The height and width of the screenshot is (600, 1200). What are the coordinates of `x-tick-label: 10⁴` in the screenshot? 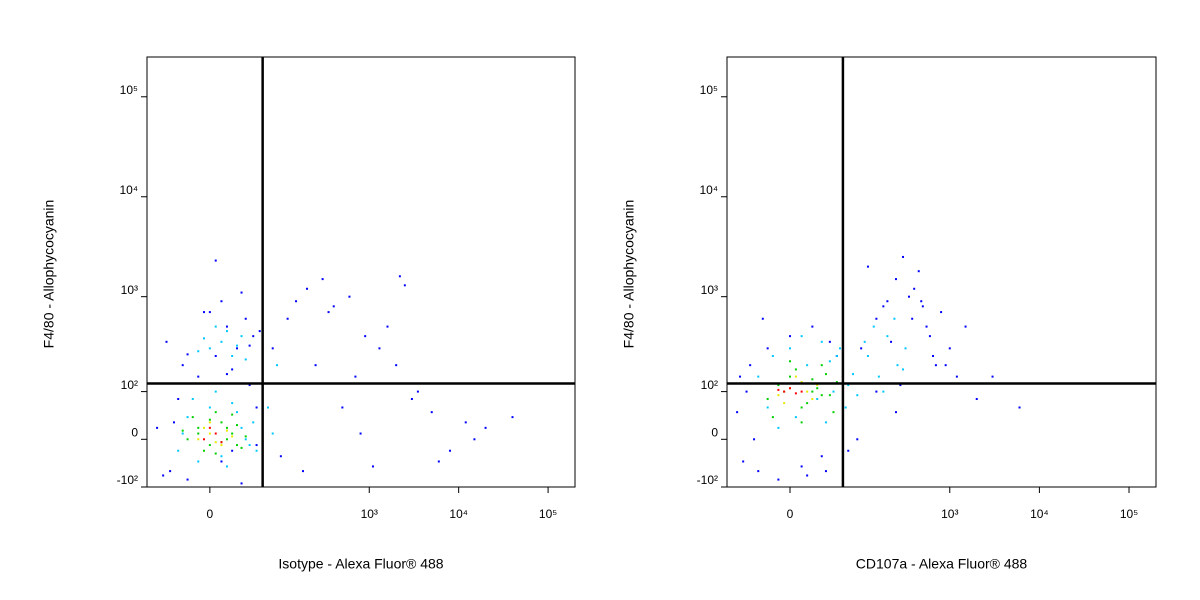 It's located at (1039, 514).